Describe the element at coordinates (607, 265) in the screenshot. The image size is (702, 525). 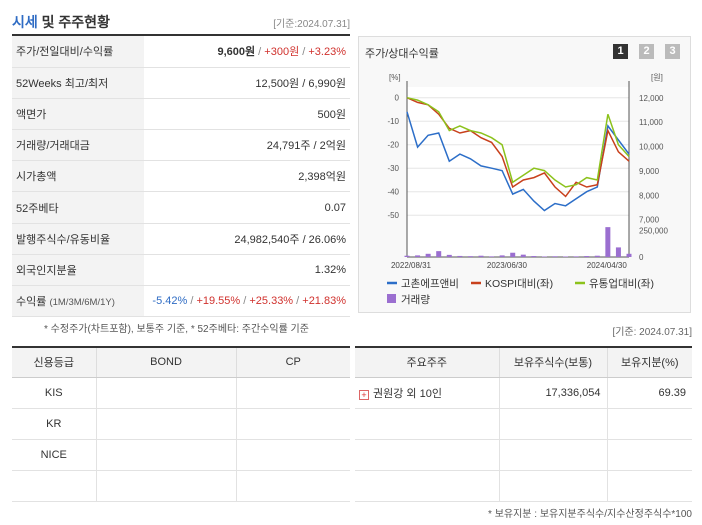
I see `x-tick-label: 2024/04/30` at that location.